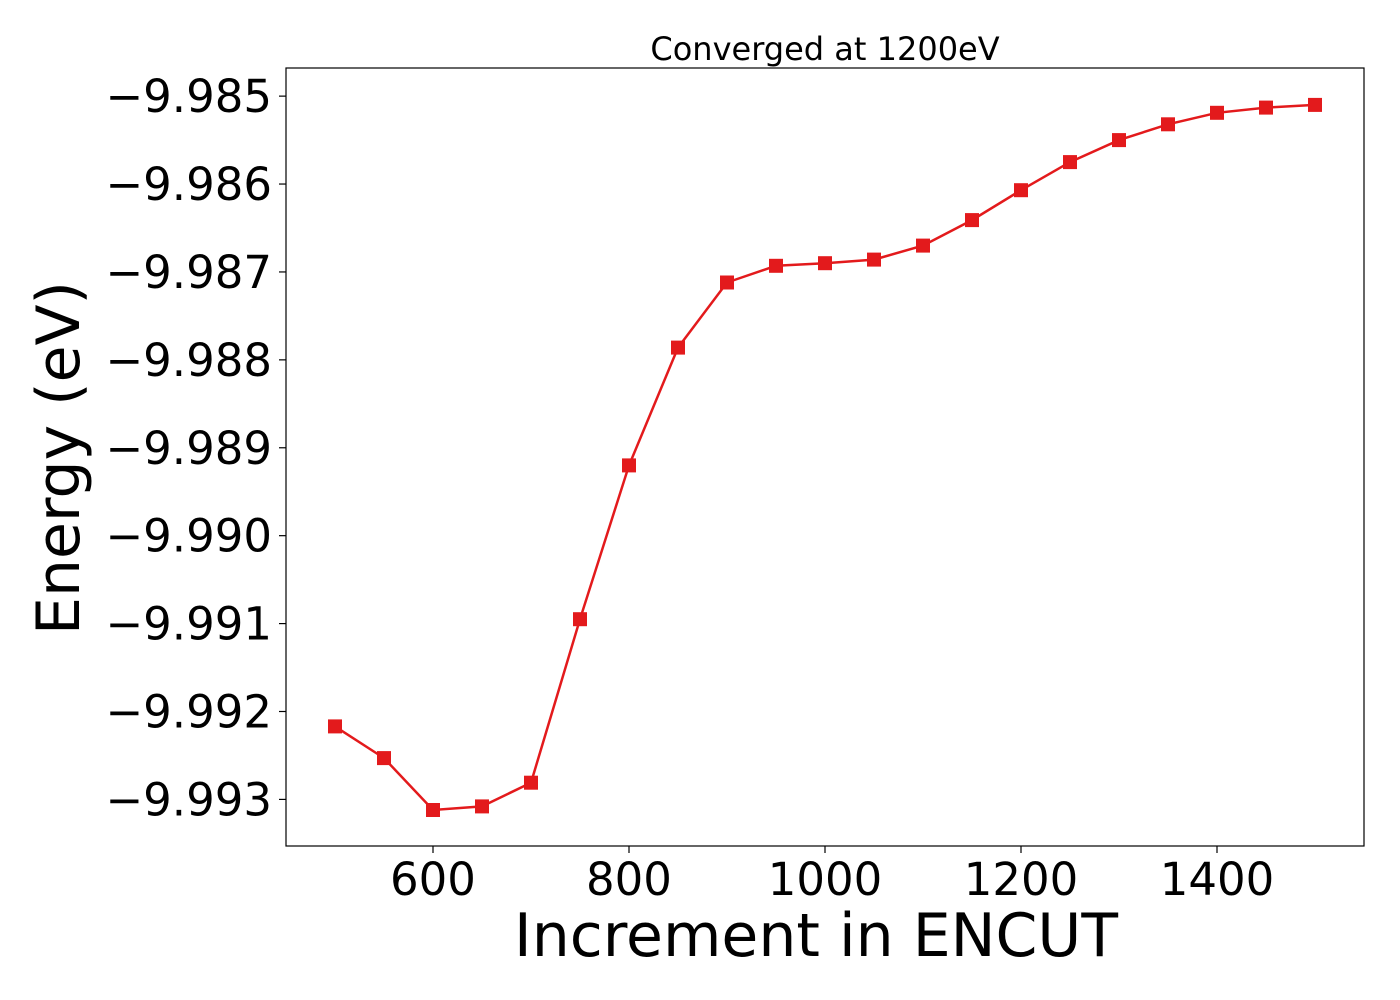  What do you see at coordinates (825, 879) in the screenshot?
I see `x-tick-label: 1000` at bounding box center [825, 879].